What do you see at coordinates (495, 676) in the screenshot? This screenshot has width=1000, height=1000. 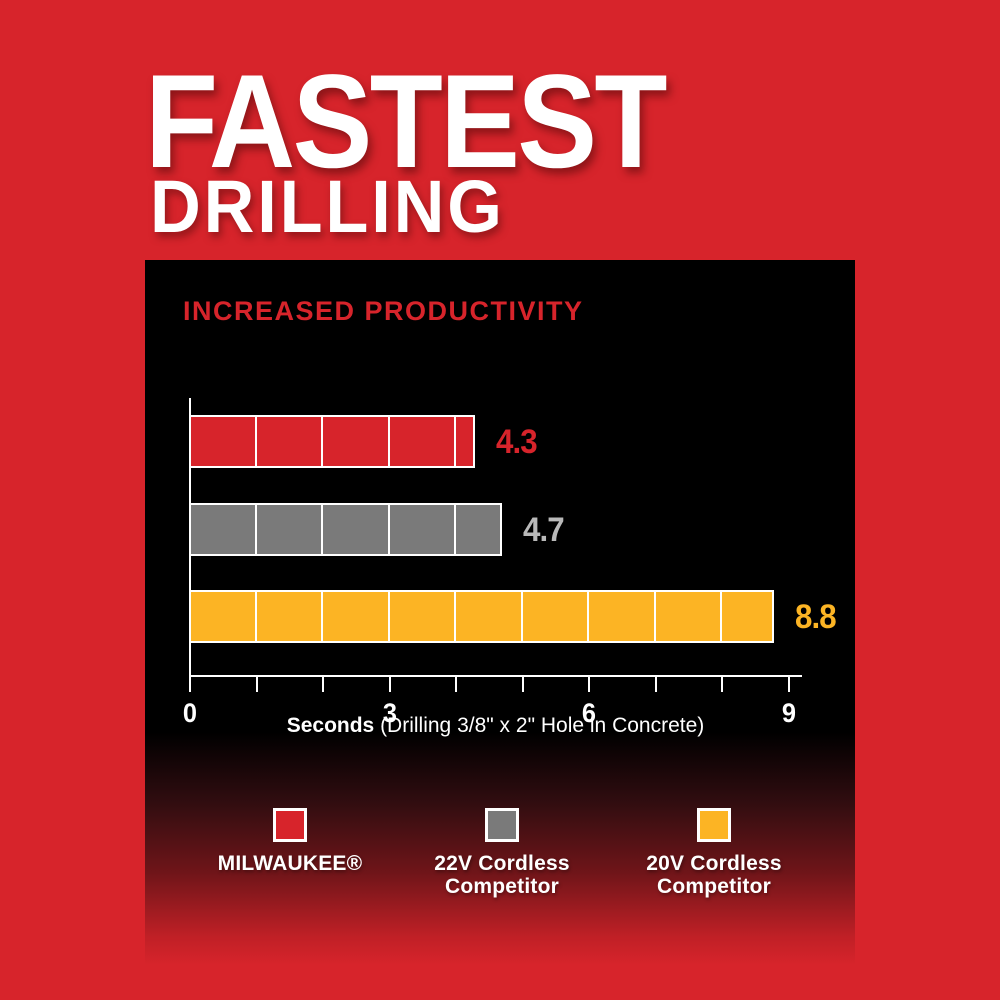 I see `x-axis-line` at bounding box center [495, 676].